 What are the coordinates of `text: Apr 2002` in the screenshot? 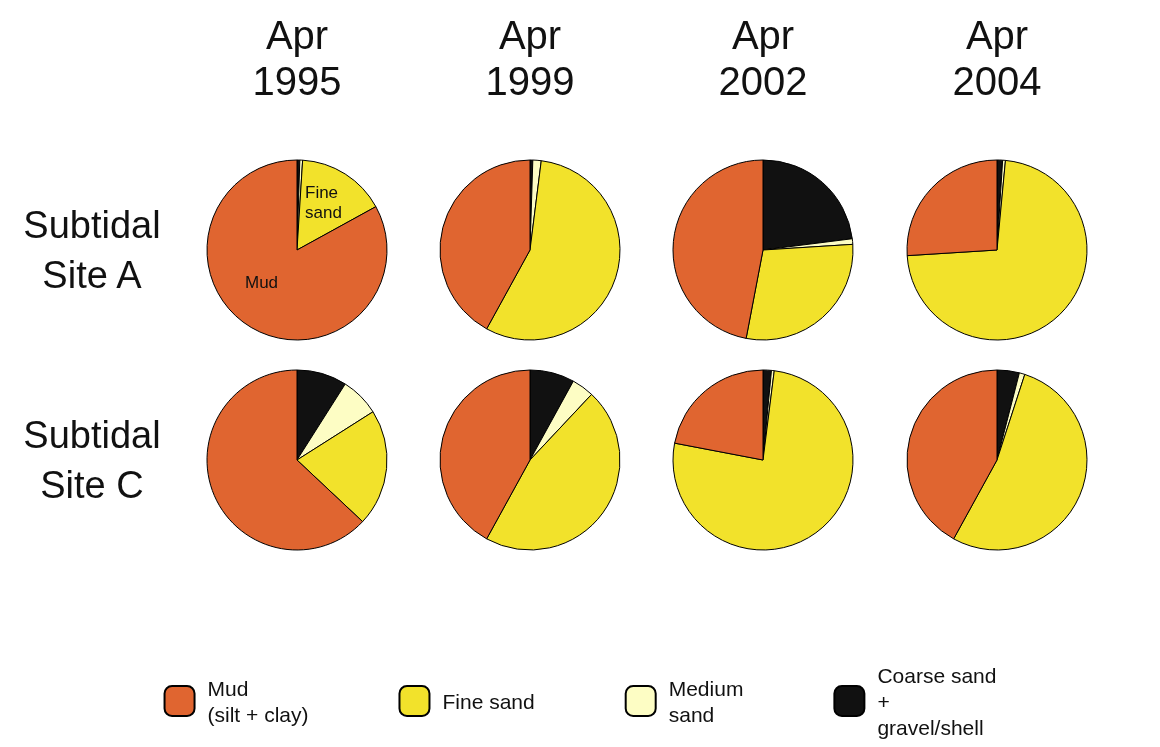 It's located at (763, 58).